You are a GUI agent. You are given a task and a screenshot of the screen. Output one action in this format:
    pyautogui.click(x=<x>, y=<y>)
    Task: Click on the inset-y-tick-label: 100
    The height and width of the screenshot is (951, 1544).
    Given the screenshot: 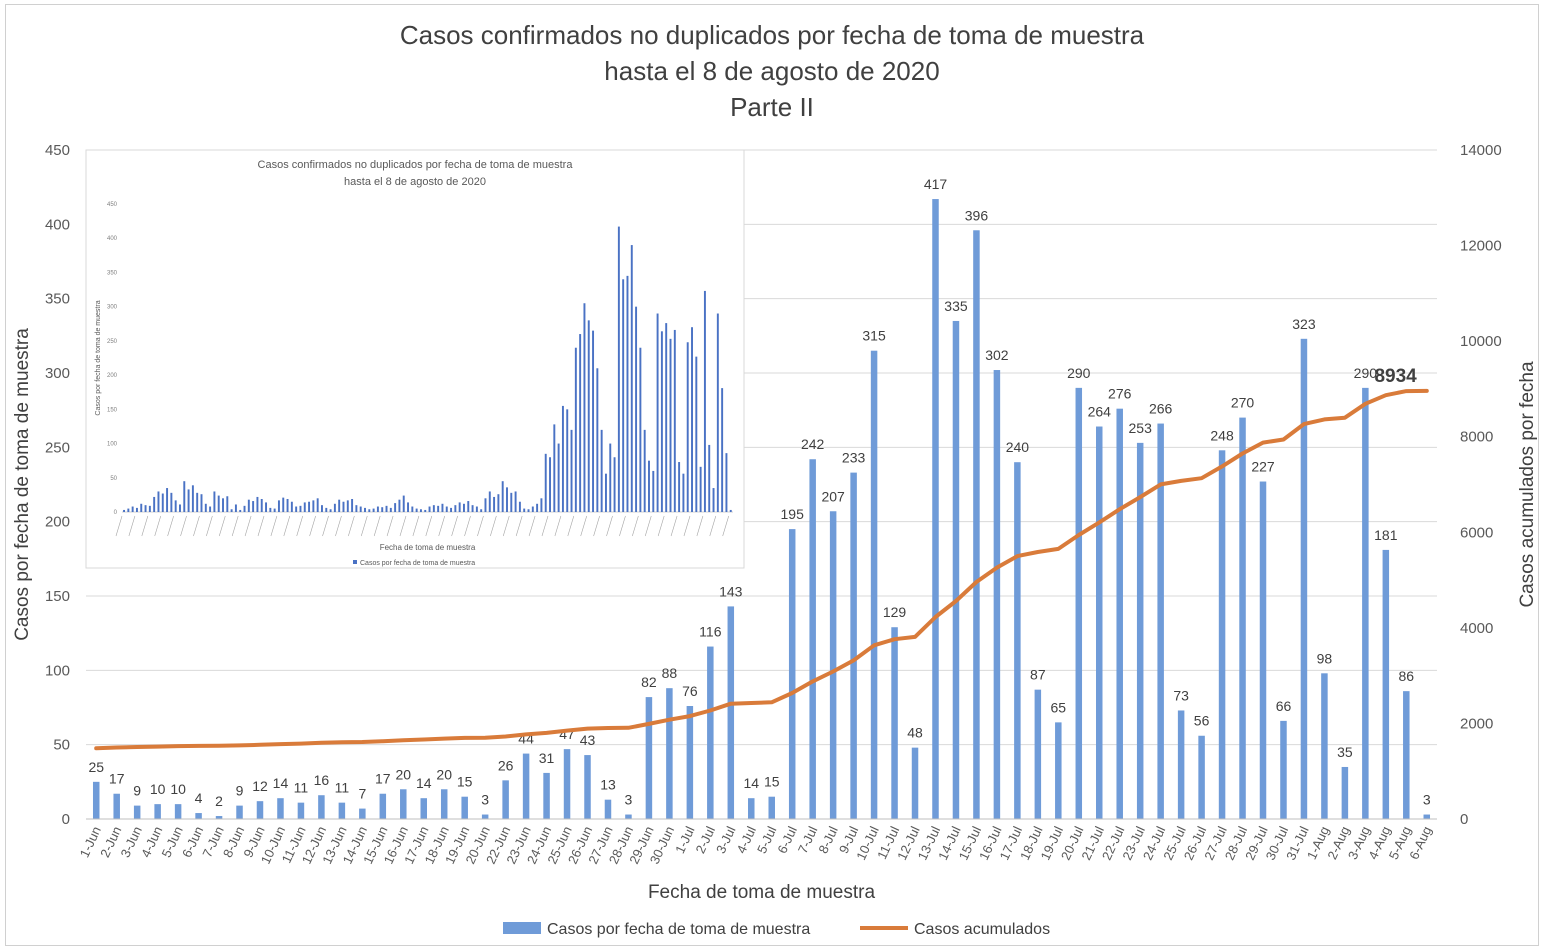 What is the action you would take?
    pyautogui.click(x=112, y=445)
    